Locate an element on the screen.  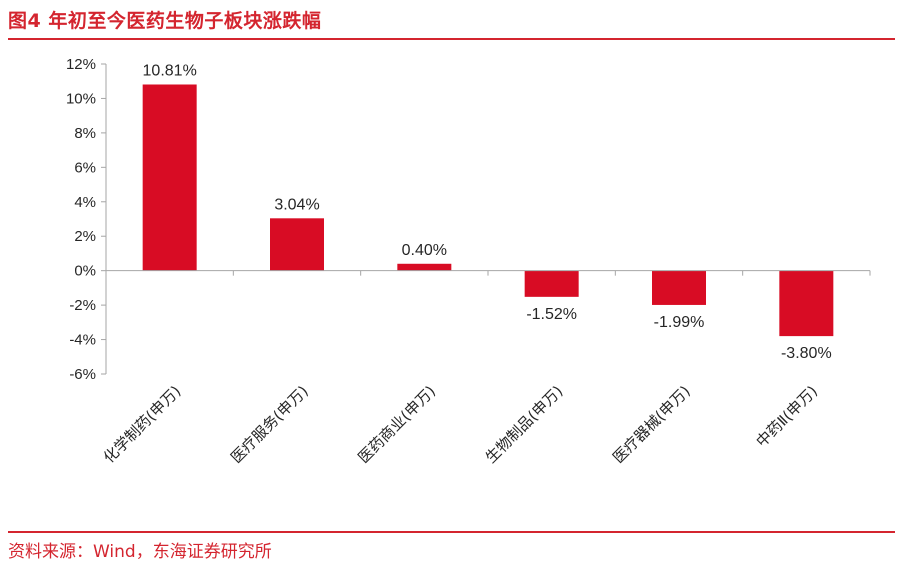
x-category-label: 中药Ⅱ(申万) is located at coordinates (787, 416).